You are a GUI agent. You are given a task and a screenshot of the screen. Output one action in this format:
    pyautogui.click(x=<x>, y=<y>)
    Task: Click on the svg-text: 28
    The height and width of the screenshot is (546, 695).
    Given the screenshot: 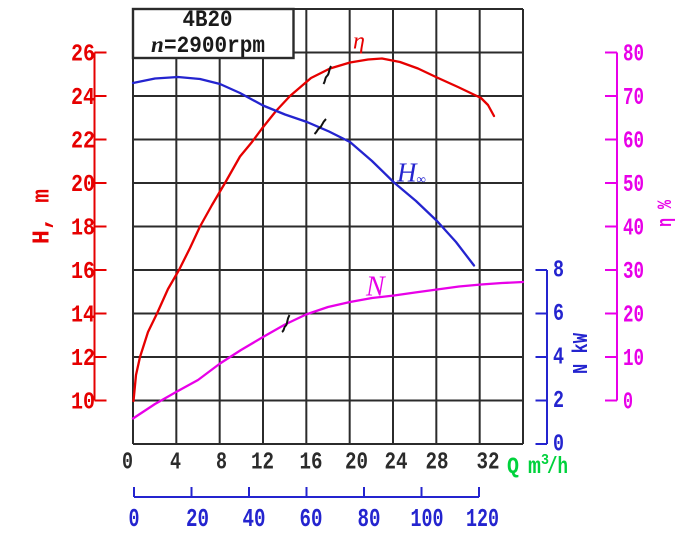 What is the action you would take?
    pyautogui.click(x=437, y=462)
    